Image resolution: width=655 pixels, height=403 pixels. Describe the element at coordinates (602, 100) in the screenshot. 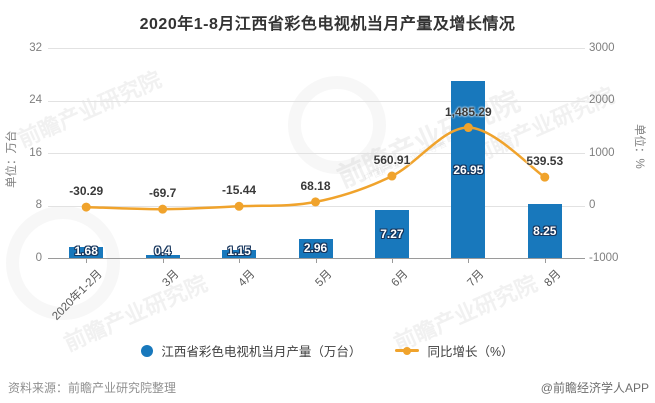

I see `right-axis-tick-label: 2000` at that location.